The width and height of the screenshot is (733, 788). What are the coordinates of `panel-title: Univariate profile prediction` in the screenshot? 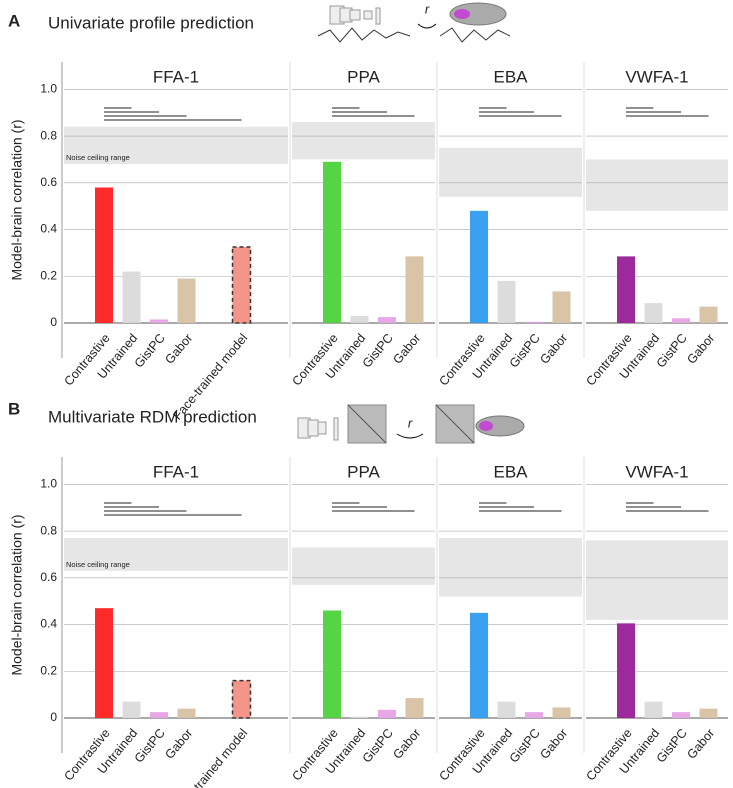 It's located at (151, 22).